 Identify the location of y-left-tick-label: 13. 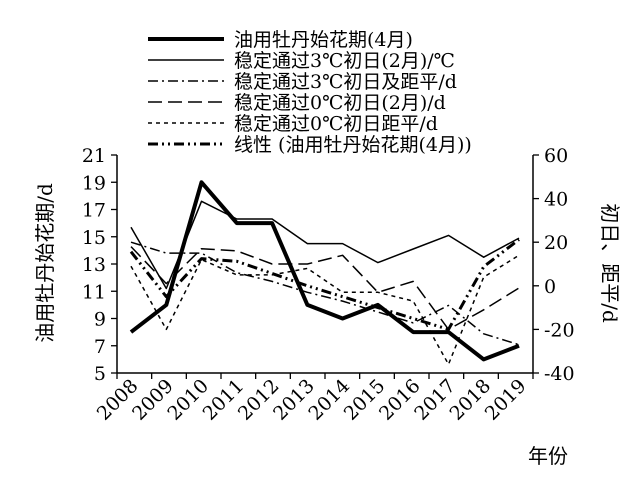
(94, 265).